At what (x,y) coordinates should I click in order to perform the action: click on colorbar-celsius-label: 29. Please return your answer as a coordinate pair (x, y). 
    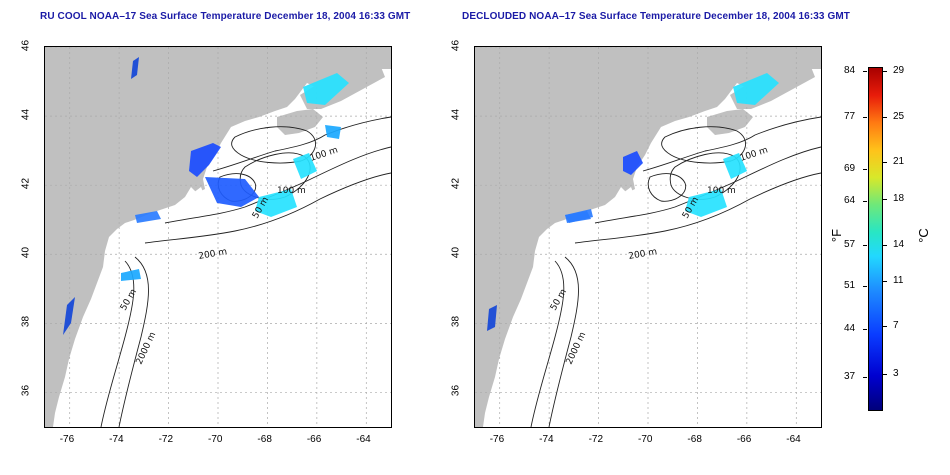
    Looking at the image, I should click on (899, 70).